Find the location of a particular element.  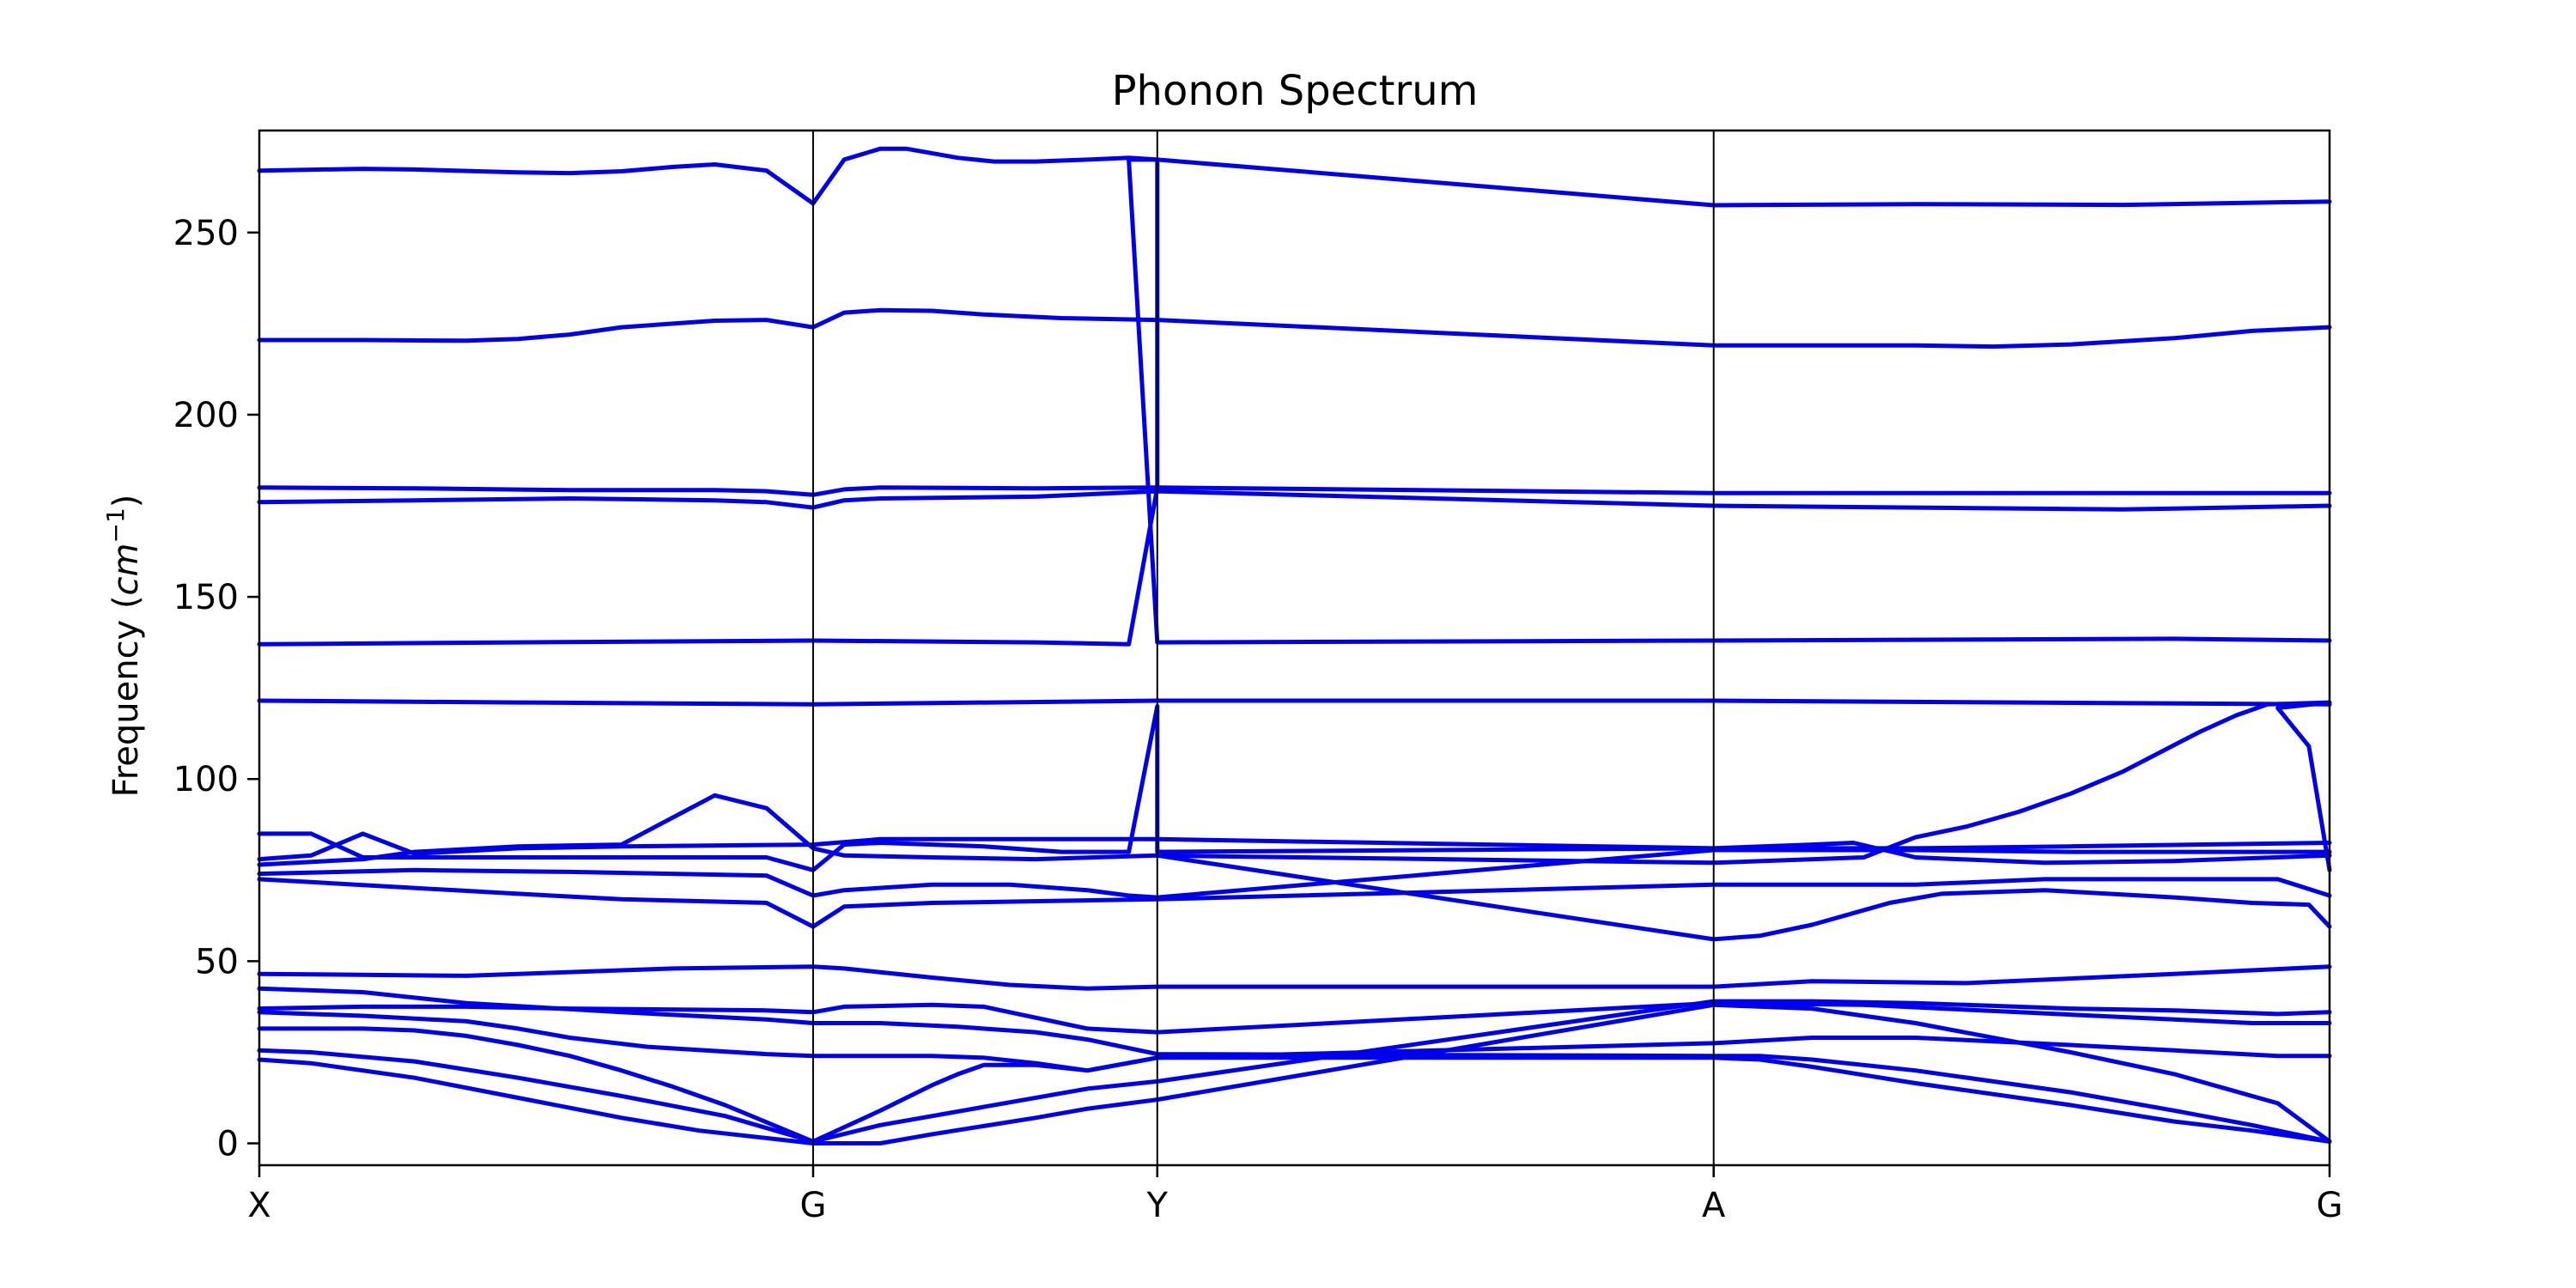

x-tick-label-a: A is located at coordinates (1714, 1206).